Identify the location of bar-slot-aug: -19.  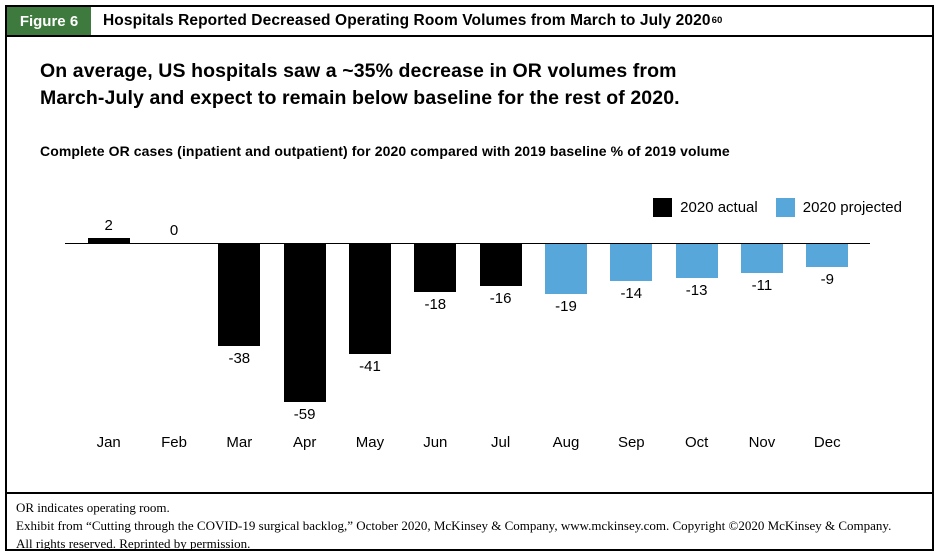
(565, 324).